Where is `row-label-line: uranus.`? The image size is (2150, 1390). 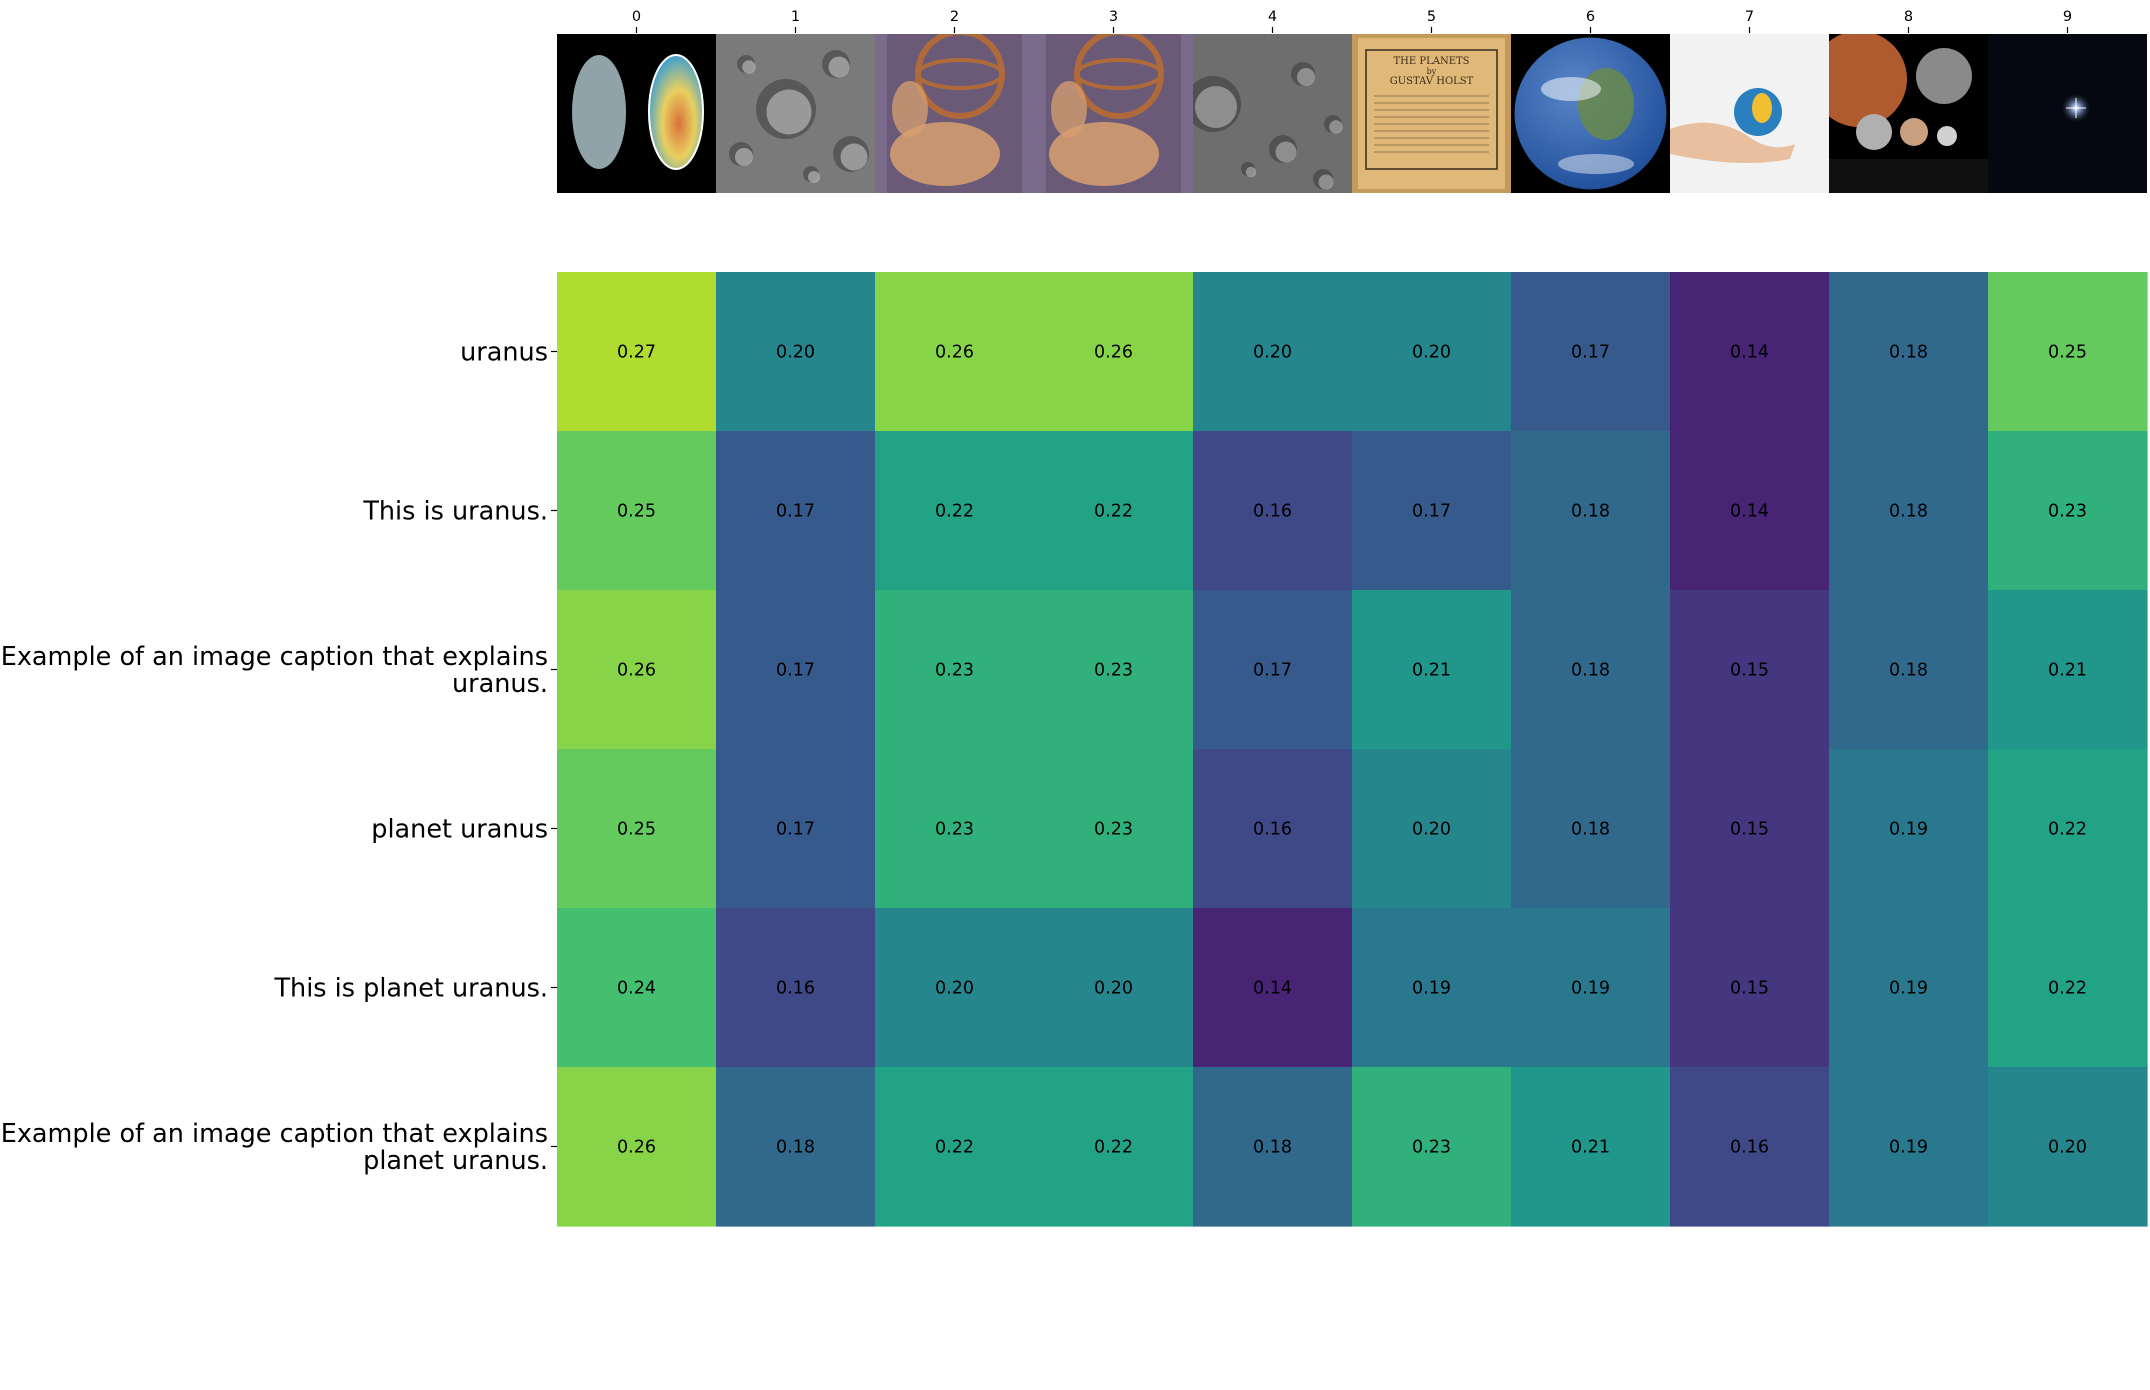 row-label-line: uranus. is located at coordinates (500, 684).